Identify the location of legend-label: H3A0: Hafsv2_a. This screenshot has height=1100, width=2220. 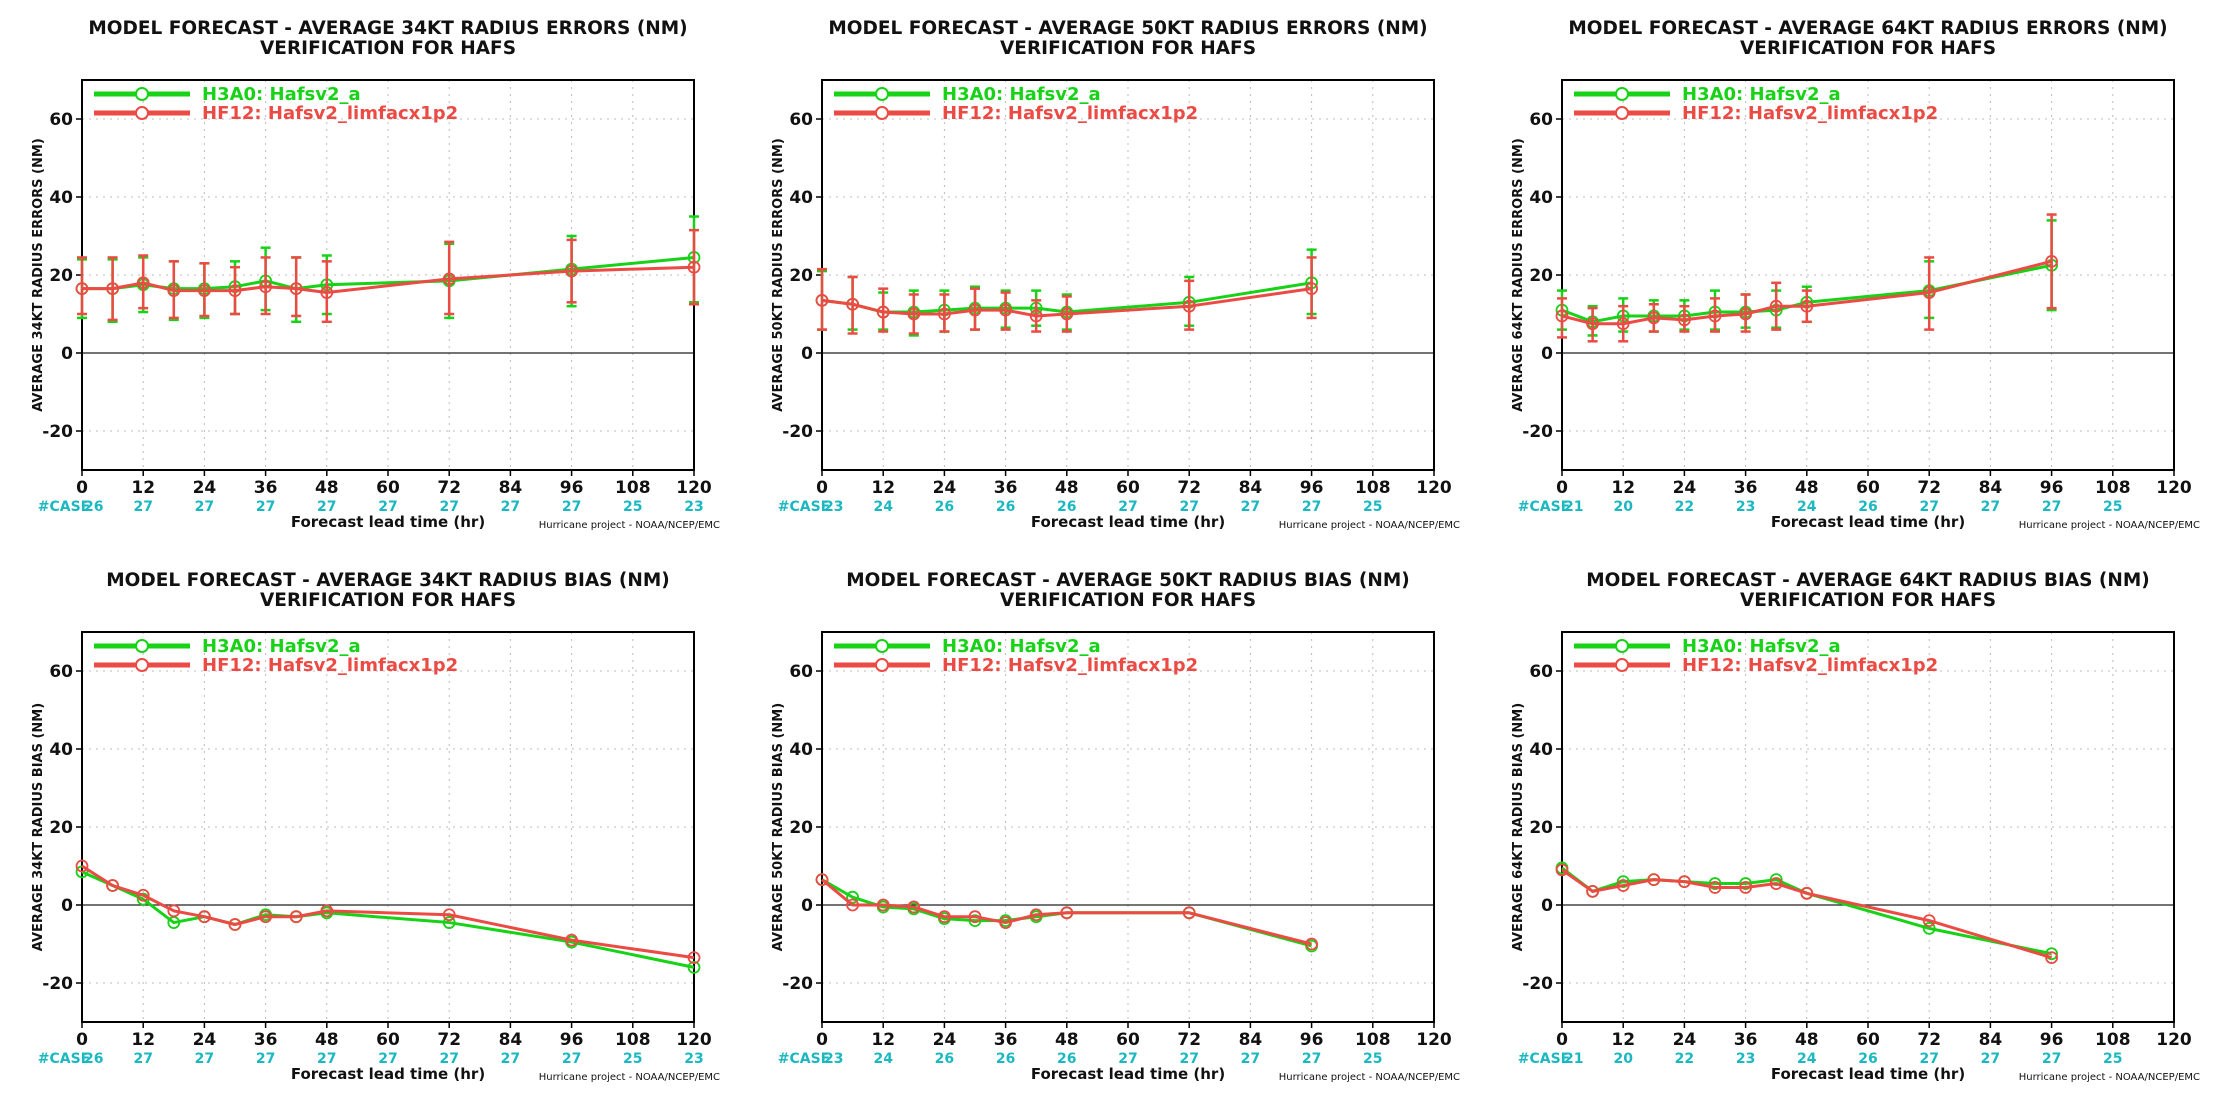
(1761, 646).